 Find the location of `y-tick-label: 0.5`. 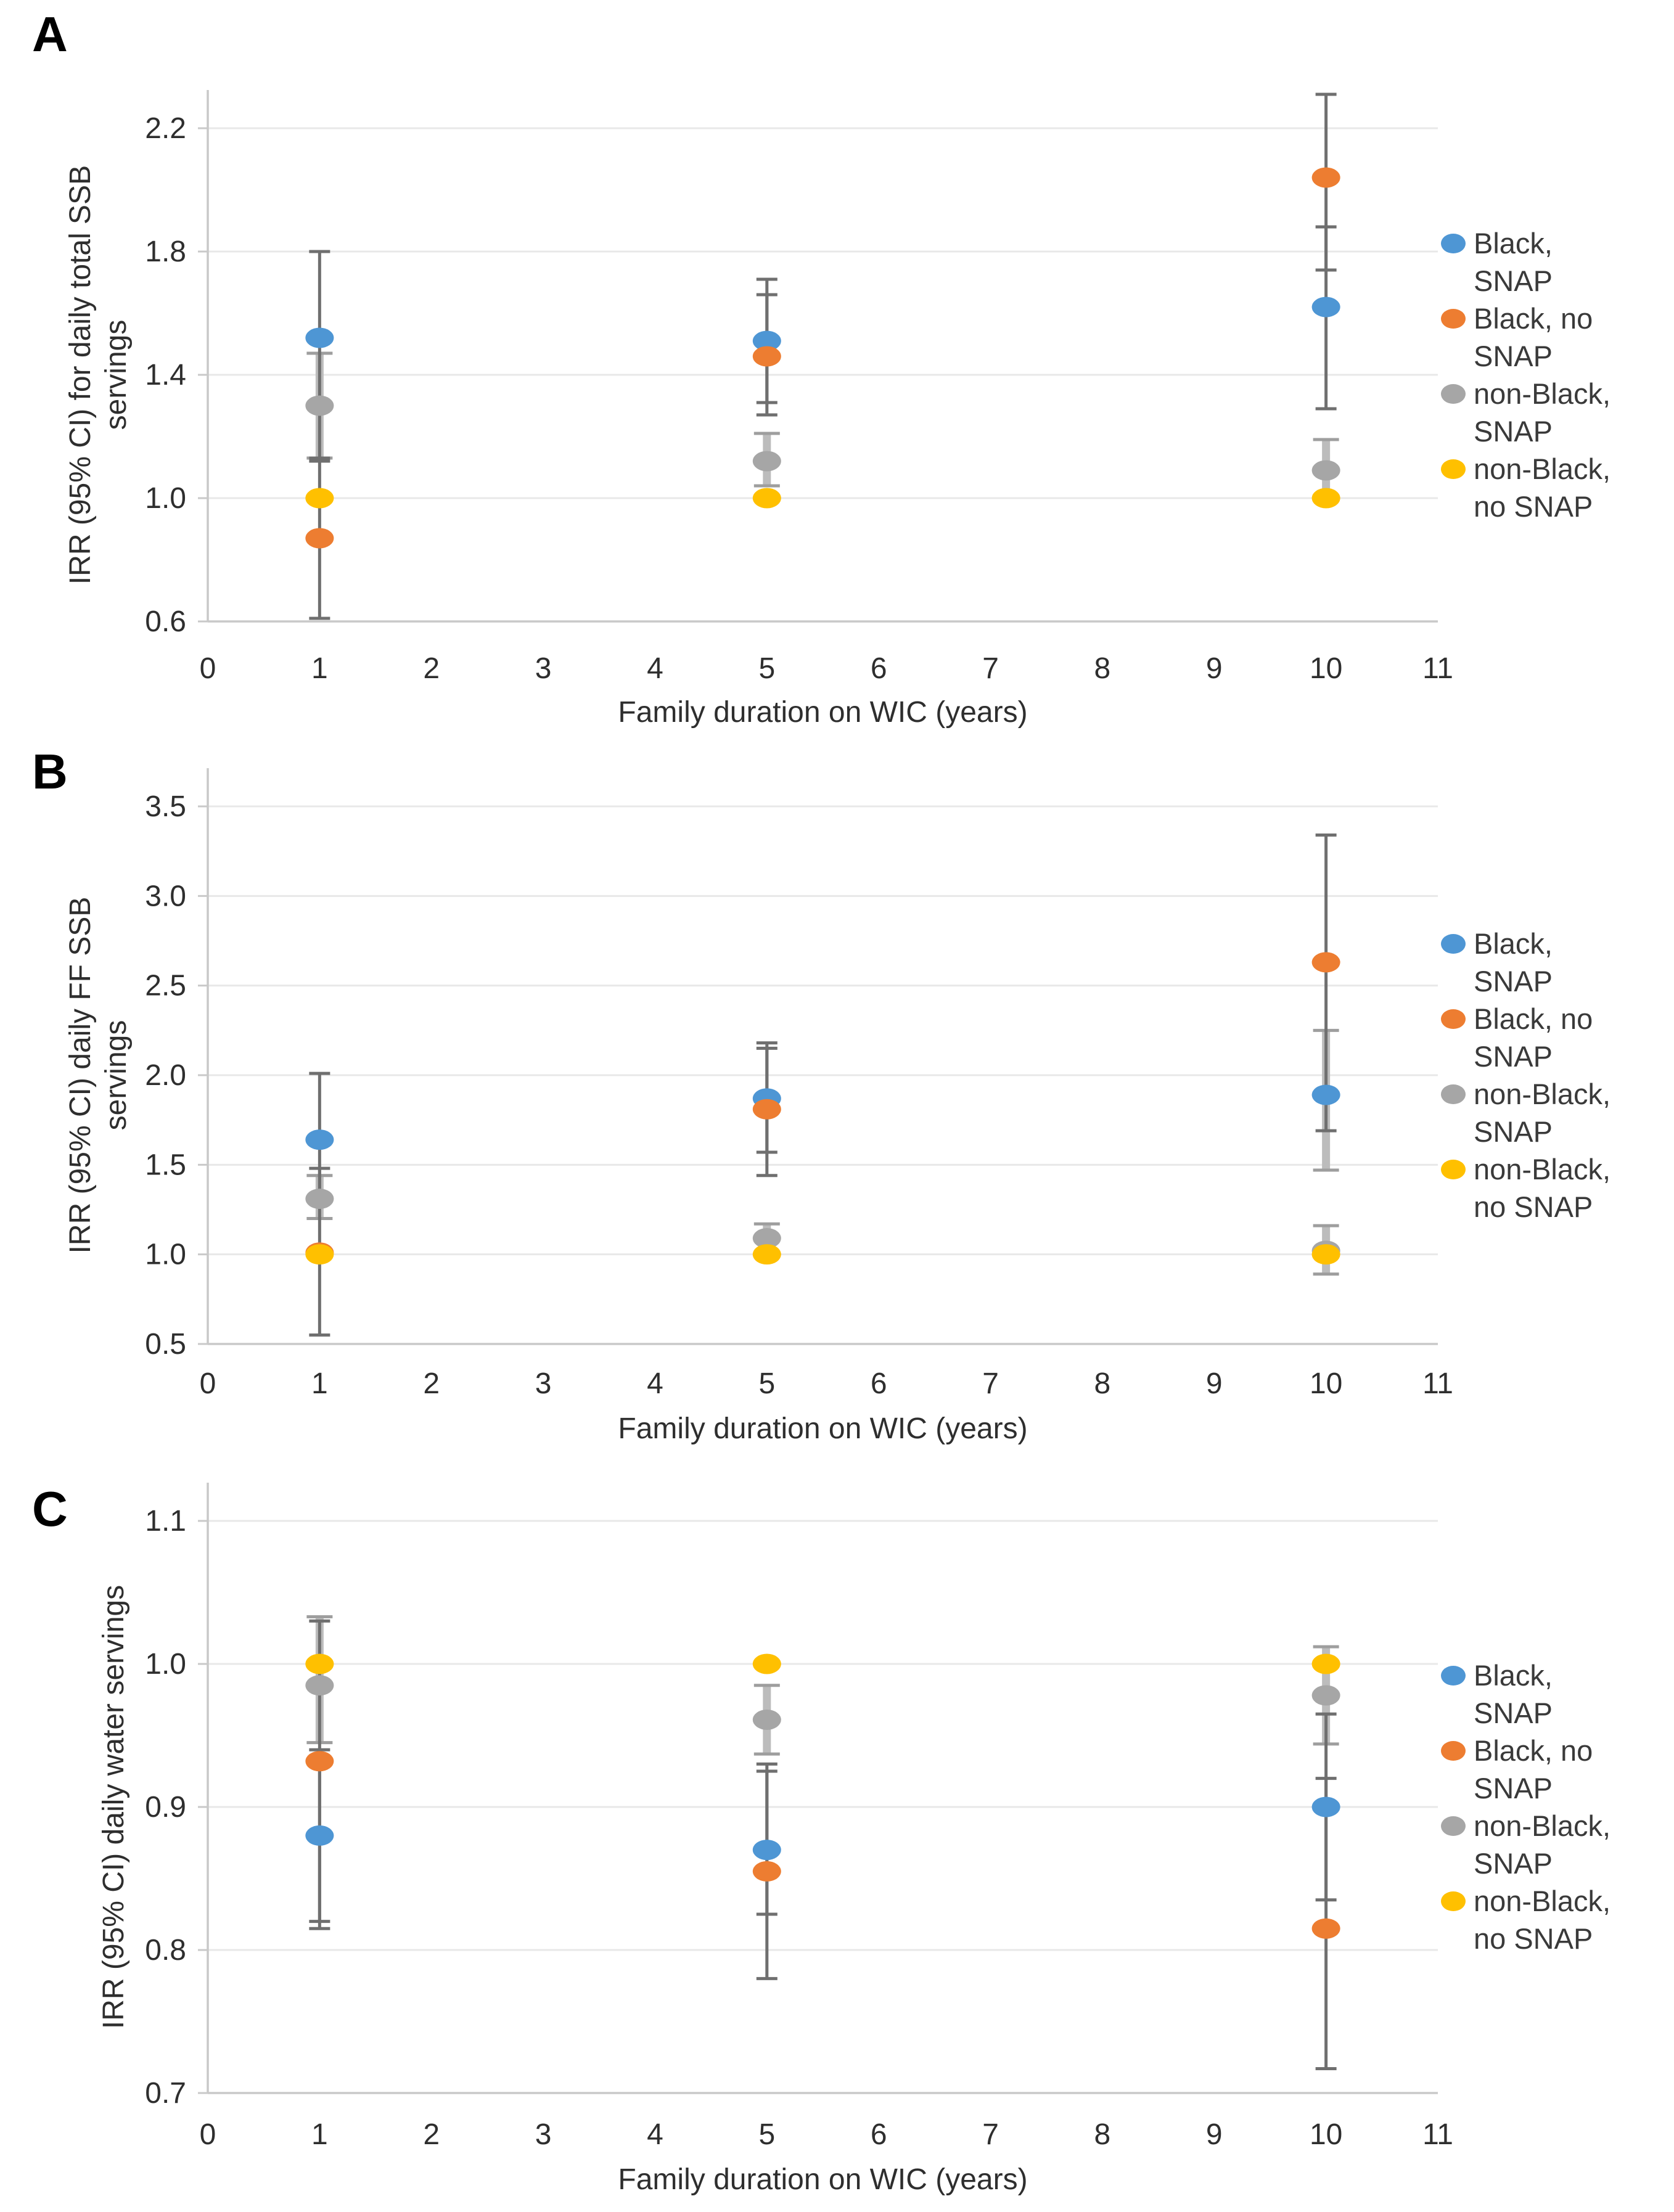

y-tick-label: 0.5 is located at coordinates (165, 1344).